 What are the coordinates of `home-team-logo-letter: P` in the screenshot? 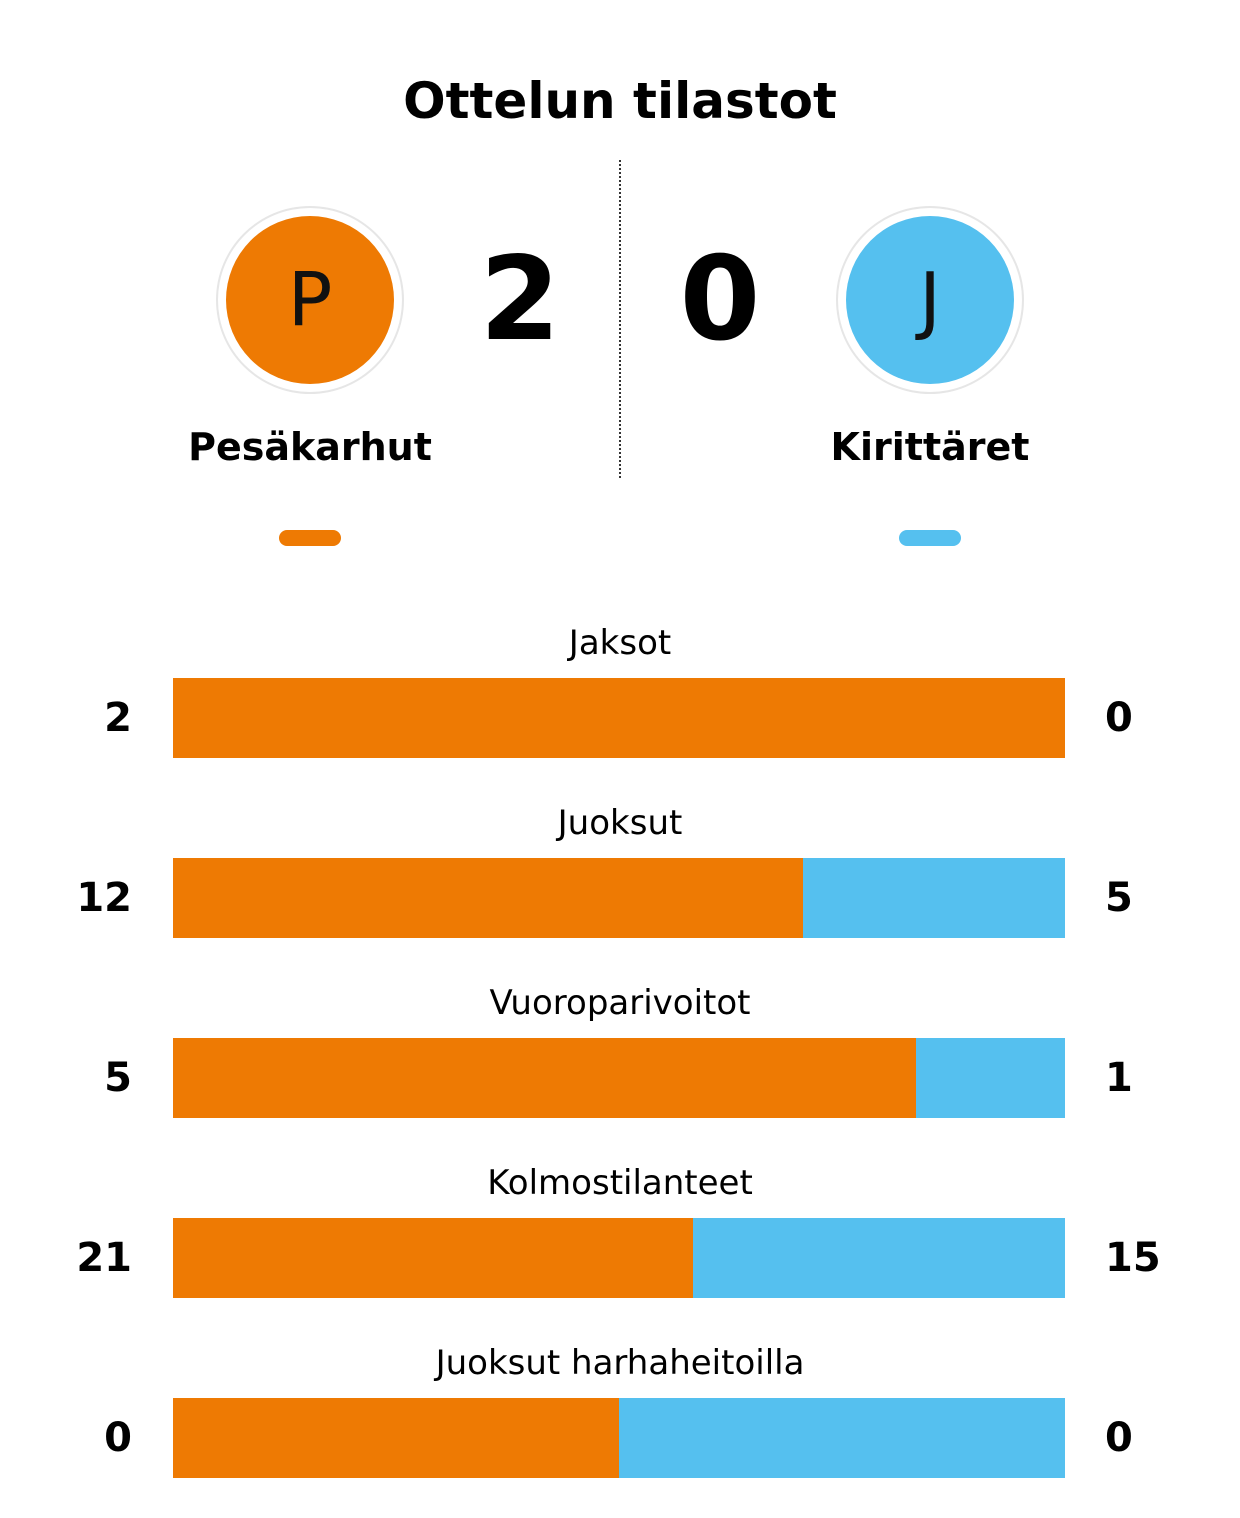 It's located at (310, 300).